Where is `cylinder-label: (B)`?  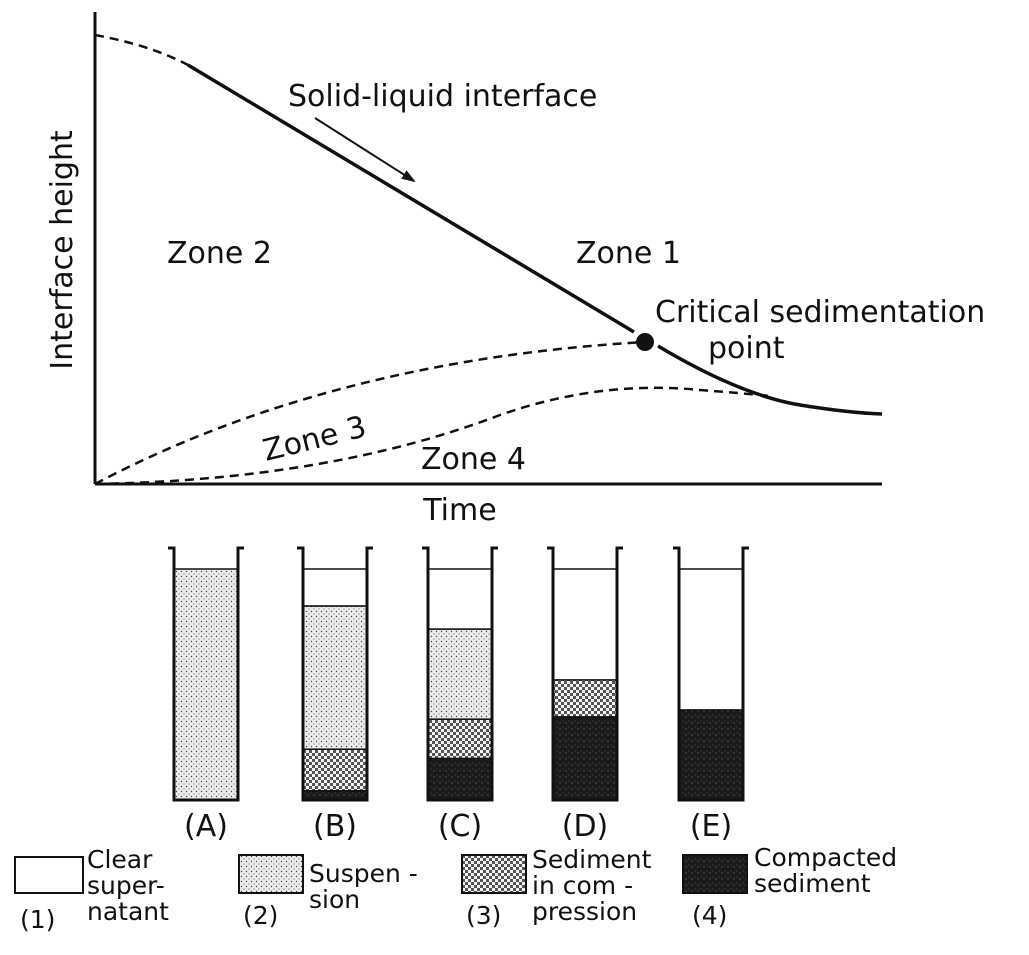
cylinder-label: (B) is located at coordinates (335, 826).